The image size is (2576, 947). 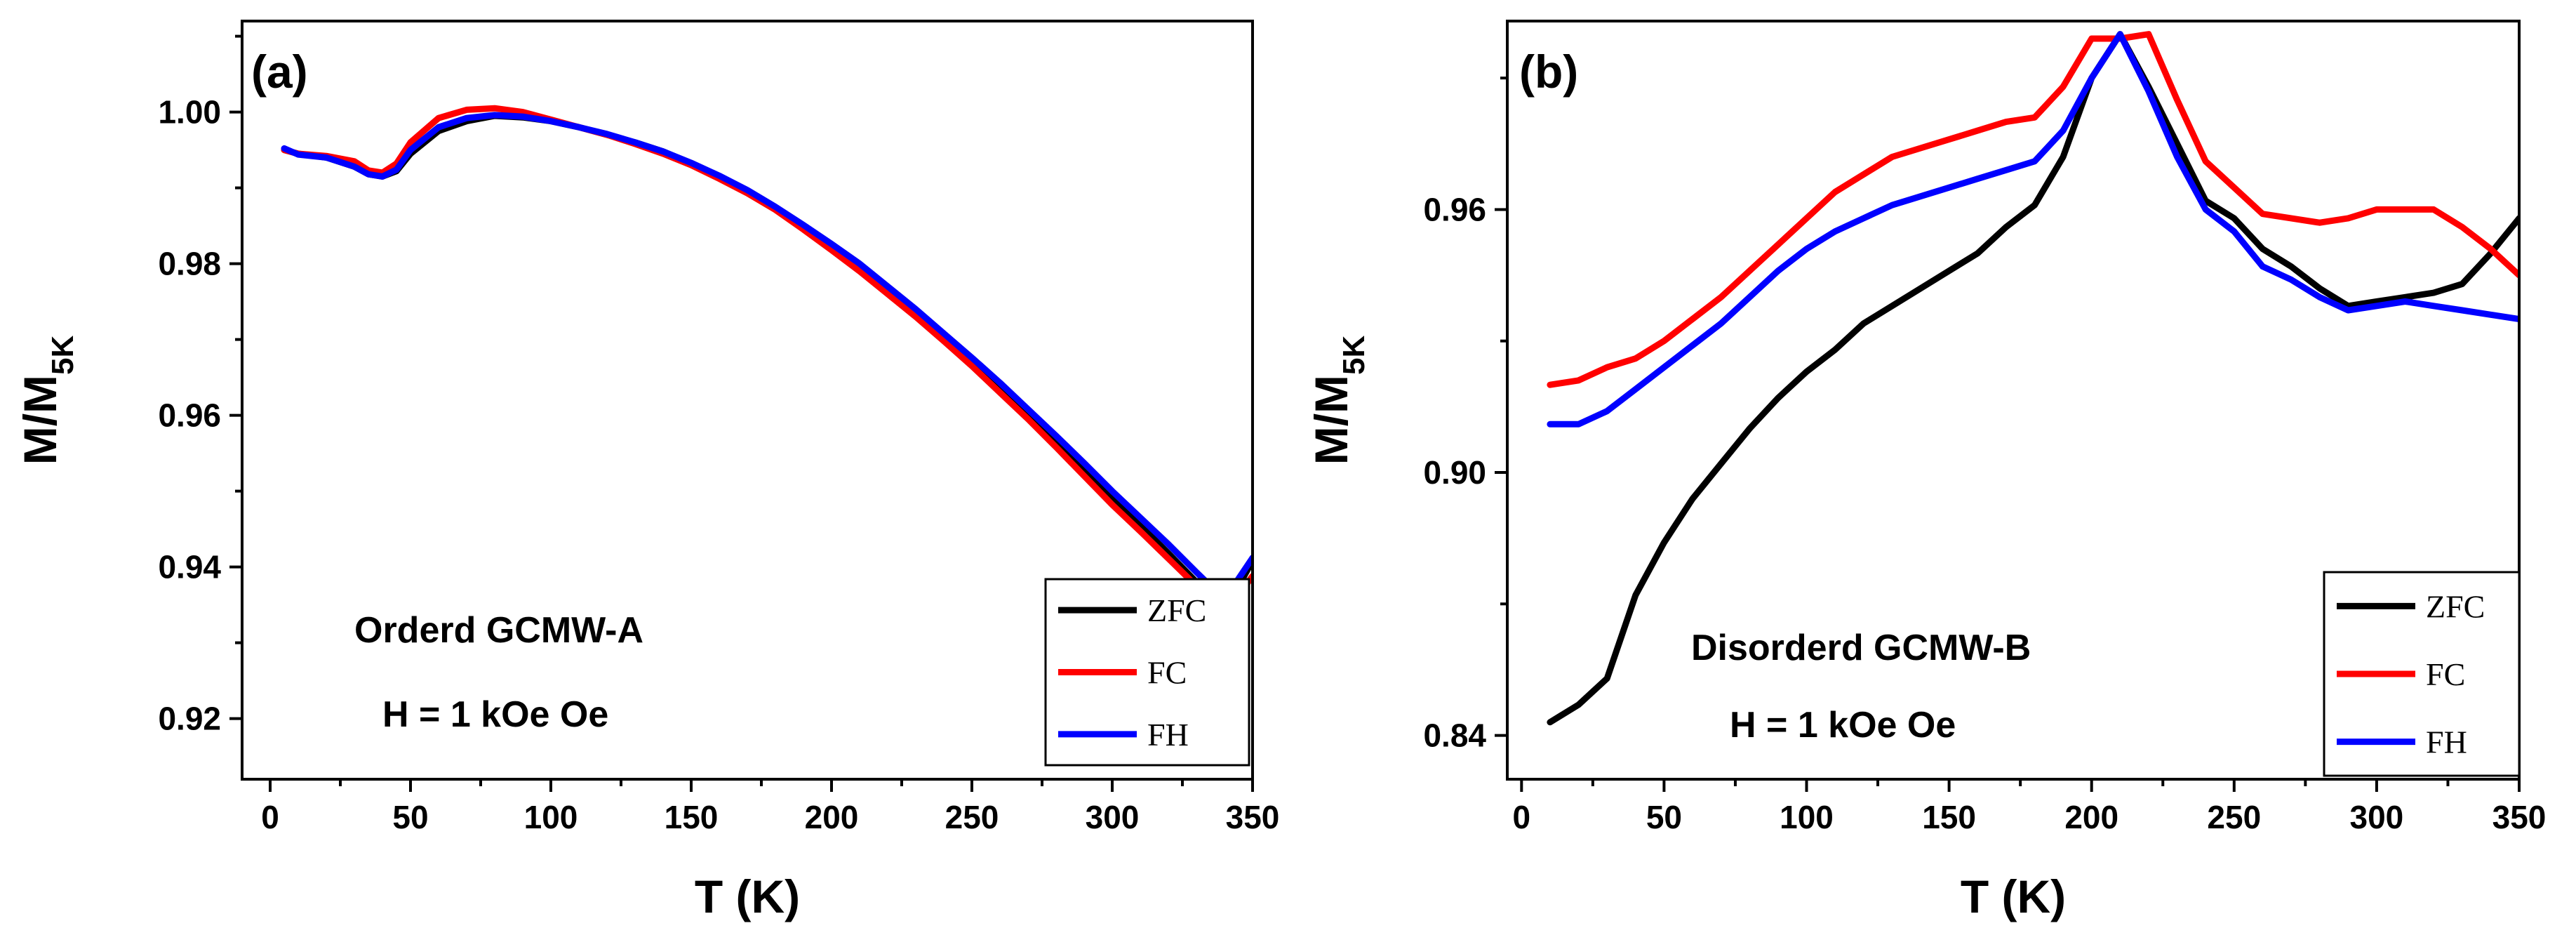 I want to click on series-line-fc, so click(x=2033, y=209).